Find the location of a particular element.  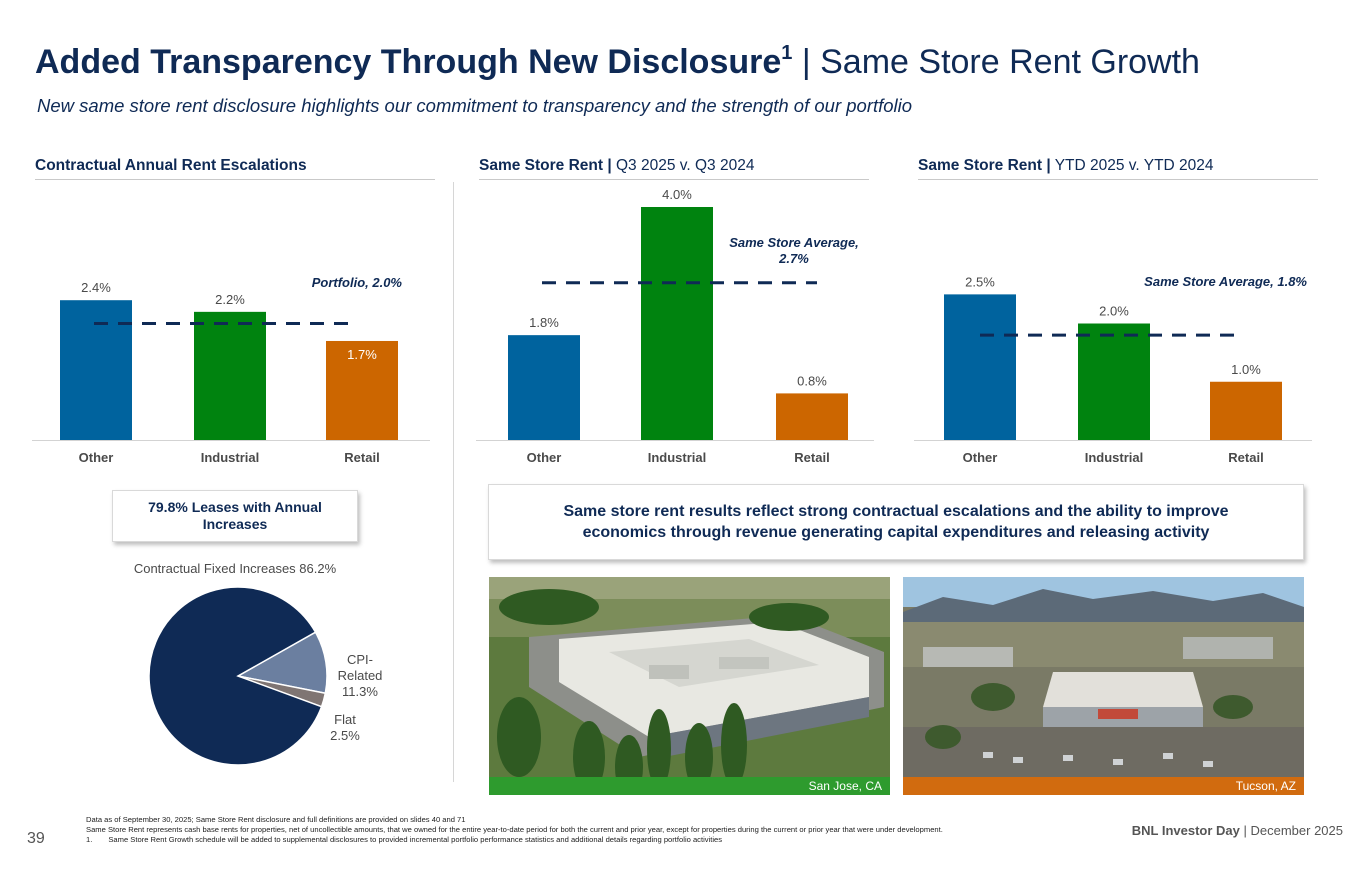

footnote-1-number: 1. is located at coordinates (89, 839).